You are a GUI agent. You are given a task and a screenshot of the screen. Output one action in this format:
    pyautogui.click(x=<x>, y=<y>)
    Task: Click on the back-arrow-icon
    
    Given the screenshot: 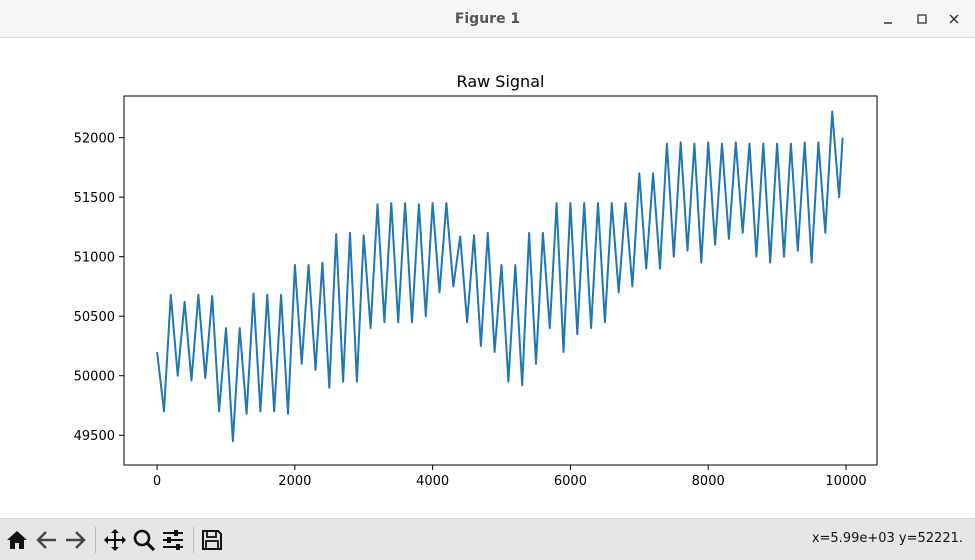 What is the action you would take?
    pyautogui.click(x=46, y=540)
    